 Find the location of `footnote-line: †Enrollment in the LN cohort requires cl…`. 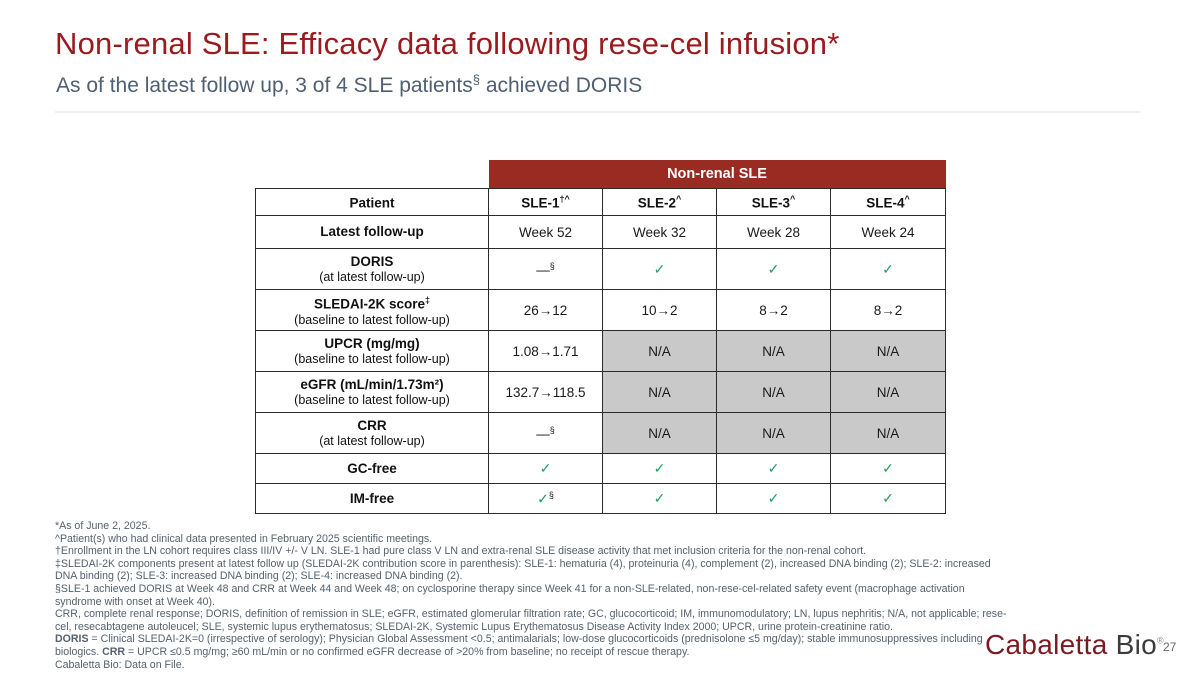

footnote-line: †Enrollment in the LN cohort requires cl… is located at coordinates (605, 551).